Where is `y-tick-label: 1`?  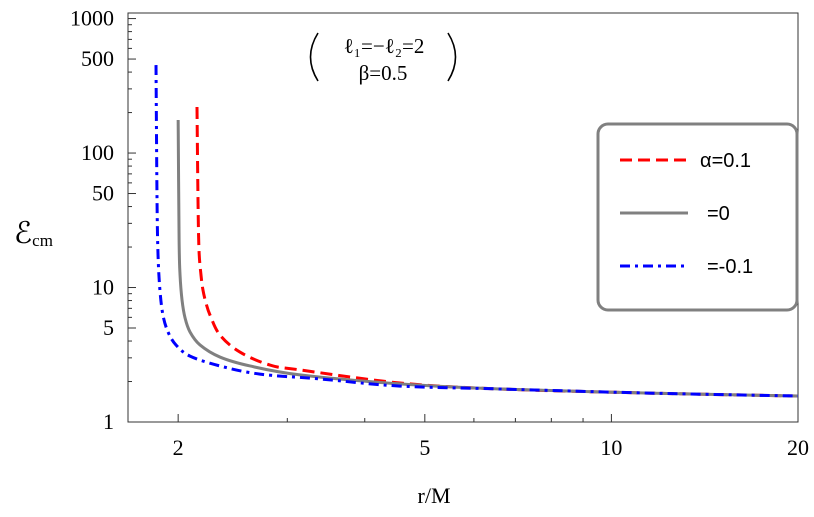 y-tick-label: 1 is located at coordinates (108, 421).